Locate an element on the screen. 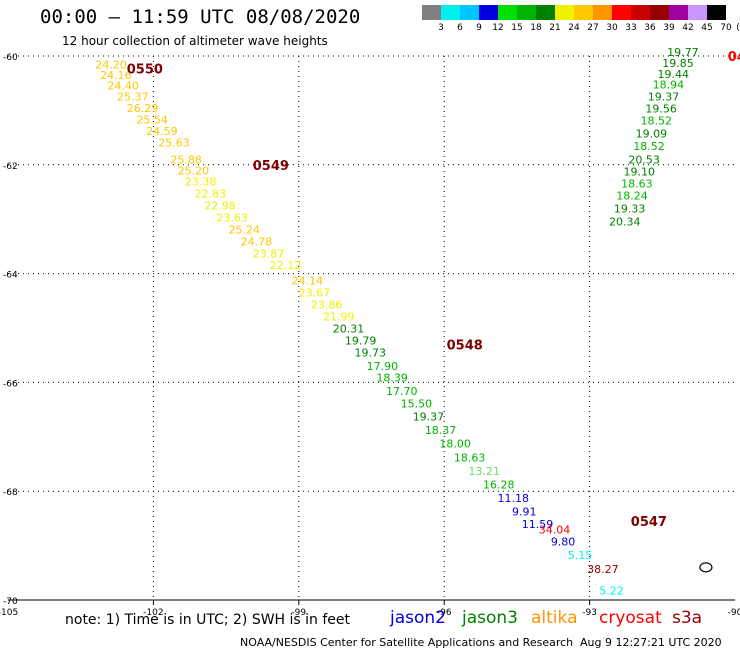 The image size is (740, 650). wave-height-value: 25.37 is located at coordinates (133, 97).